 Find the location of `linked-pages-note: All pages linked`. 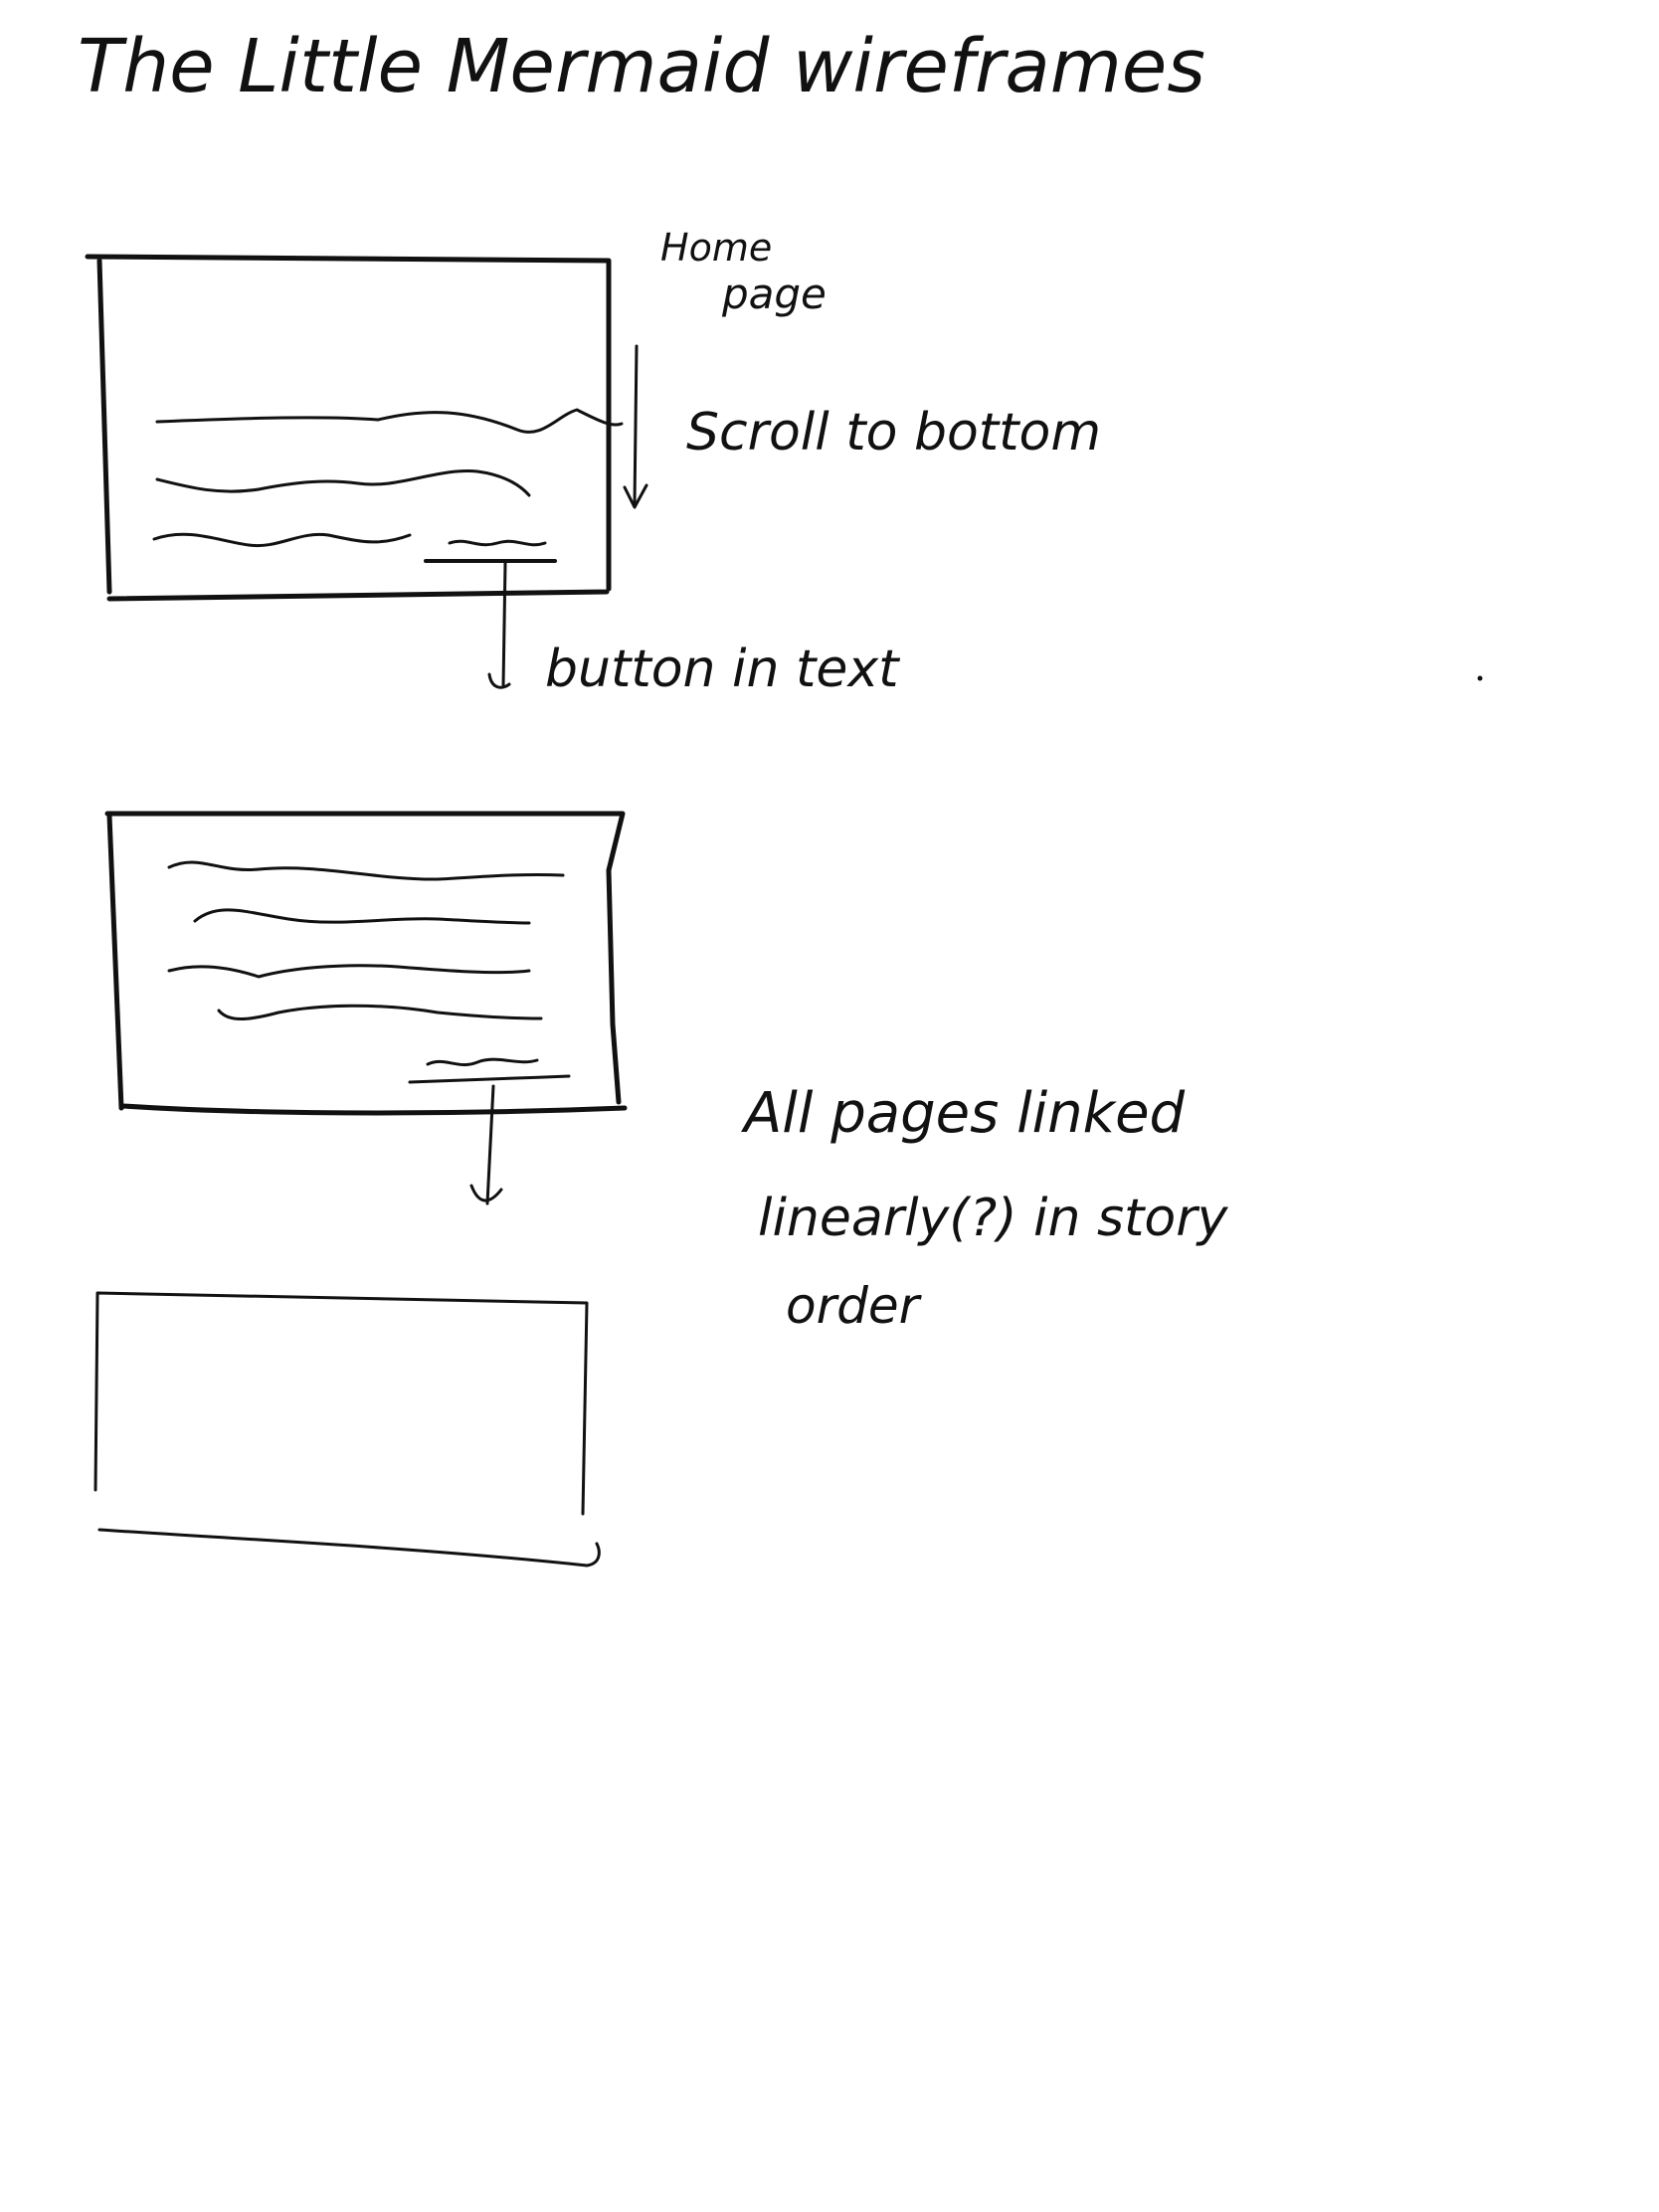

linked-pages-note: All pages linked is located at coordinates (963, 1113).